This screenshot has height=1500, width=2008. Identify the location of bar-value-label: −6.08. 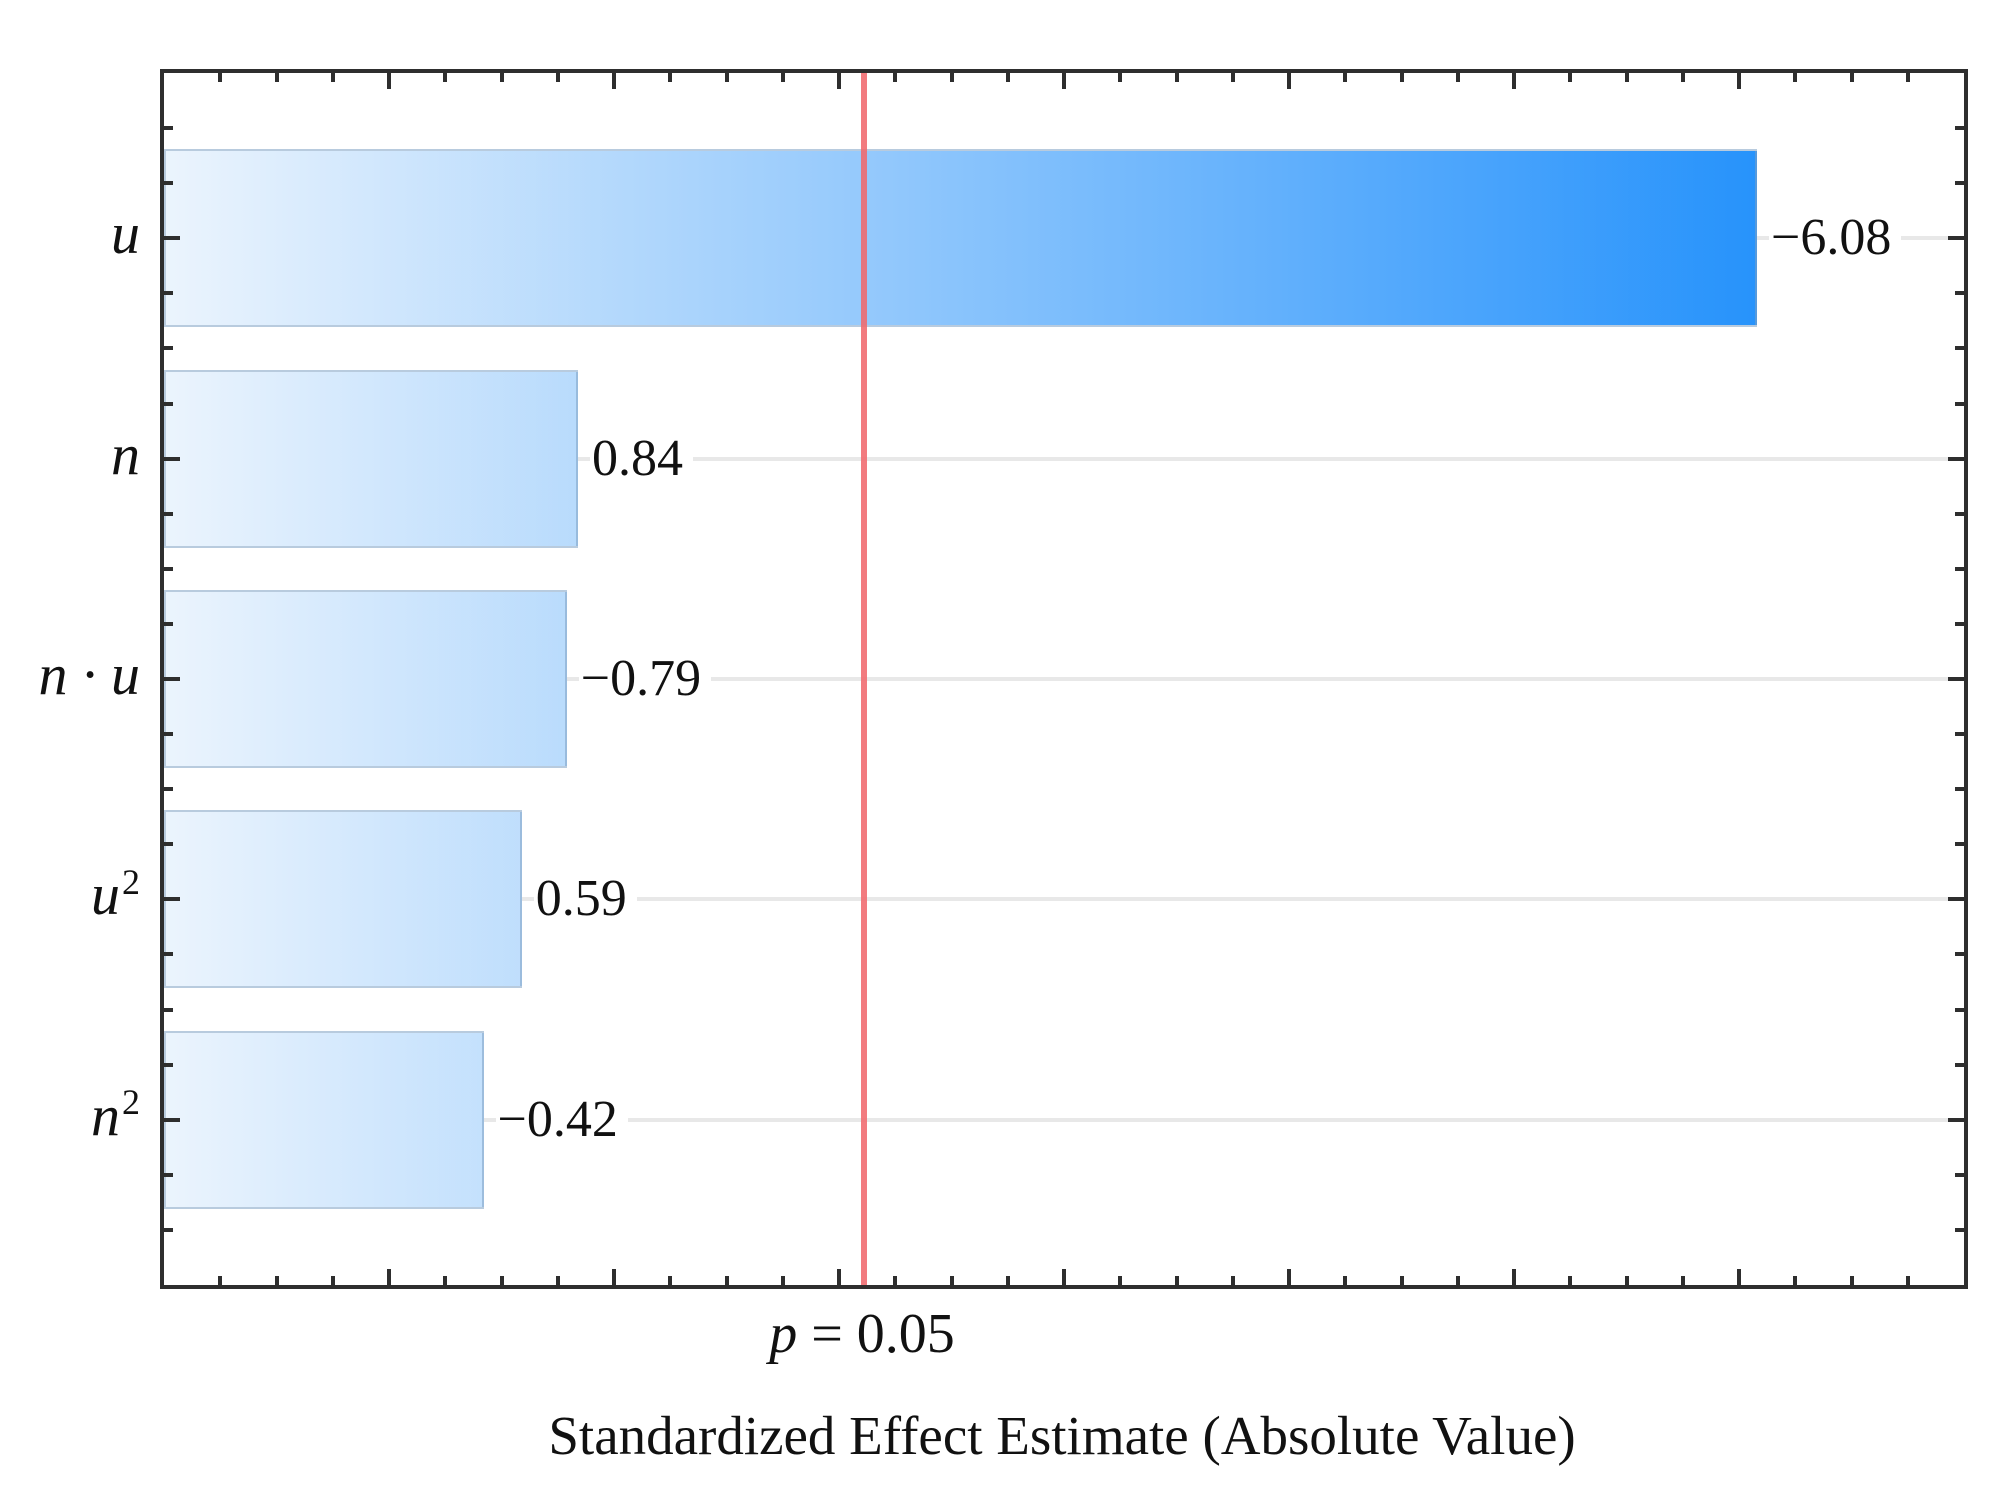
(1835, 238).